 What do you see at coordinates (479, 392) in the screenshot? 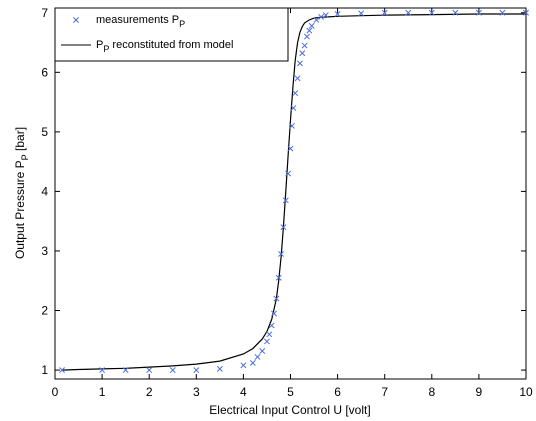
I see `x-tick-label: 9` at bounding box center [479, 392].